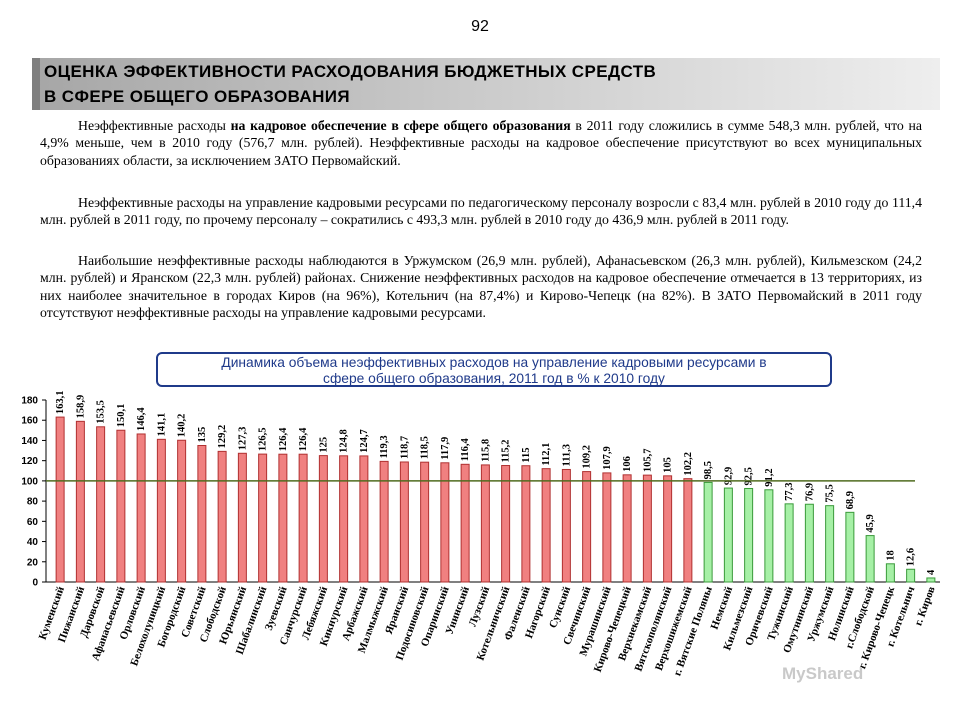 The width and height of the screenshot is (960, 720). What do you see at coordinates (809, 492) in the screenshot?
I see `bar-value-label: 76,9` at bounding box center [809, 492].